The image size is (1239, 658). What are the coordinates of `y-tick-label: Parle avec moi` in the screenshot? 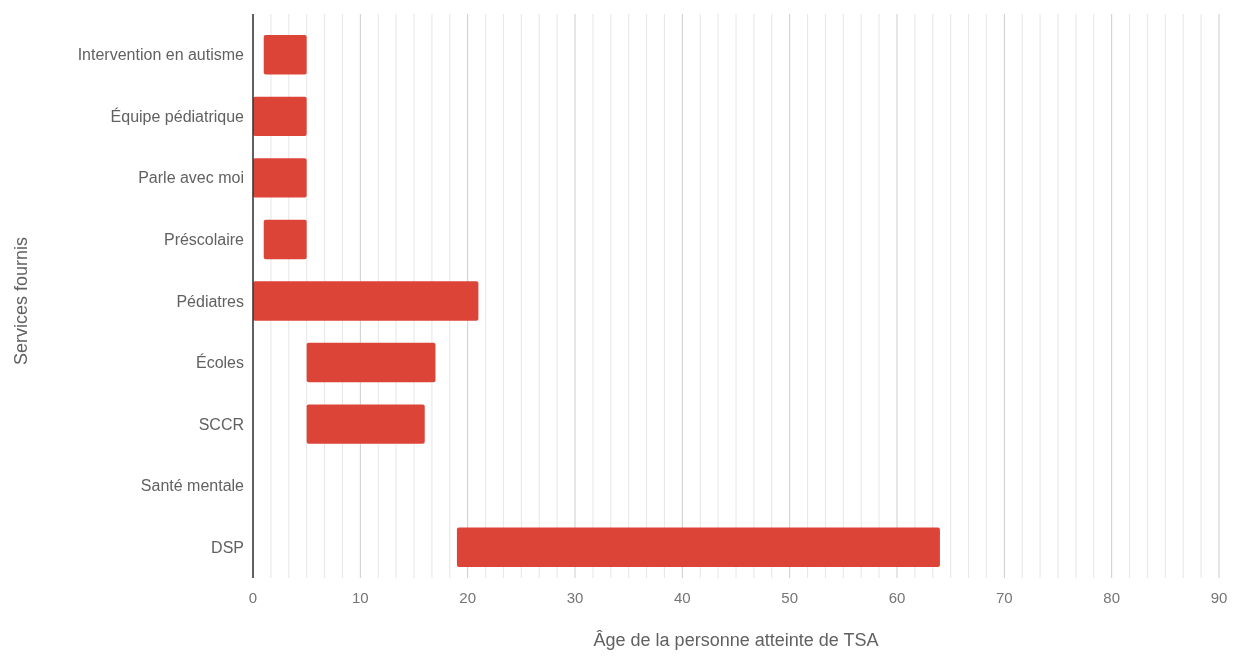 It's located at (191, 178).